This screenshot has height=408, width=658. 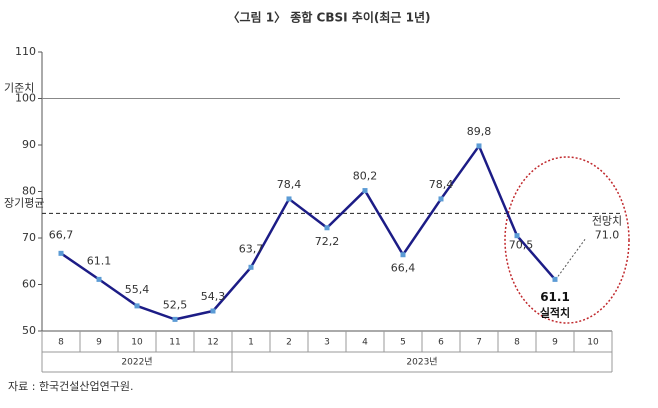 I want to click on x-tick-label: 12, so click(x=212, y=343).